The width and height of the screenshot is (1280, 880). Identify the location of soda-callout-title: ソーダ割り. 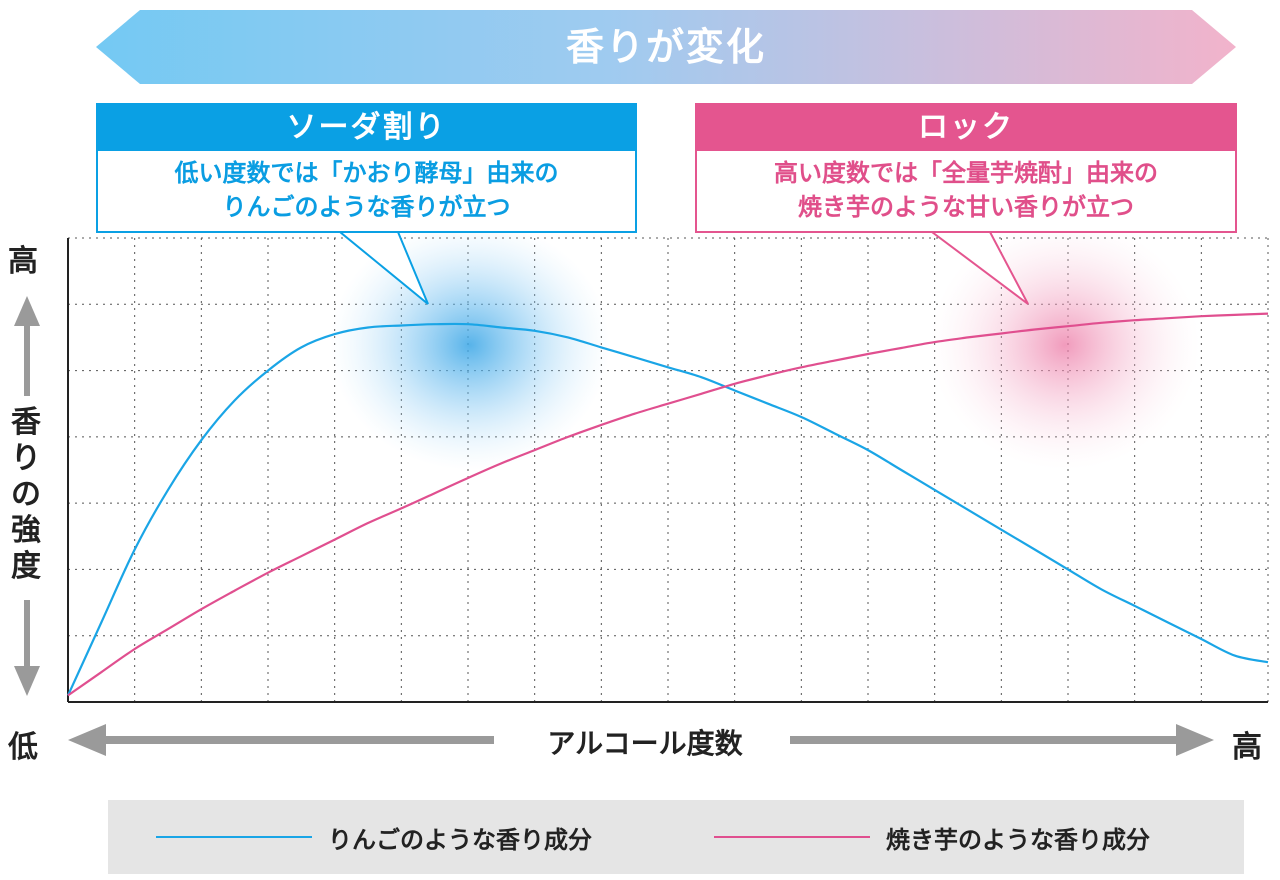
(366, 128).